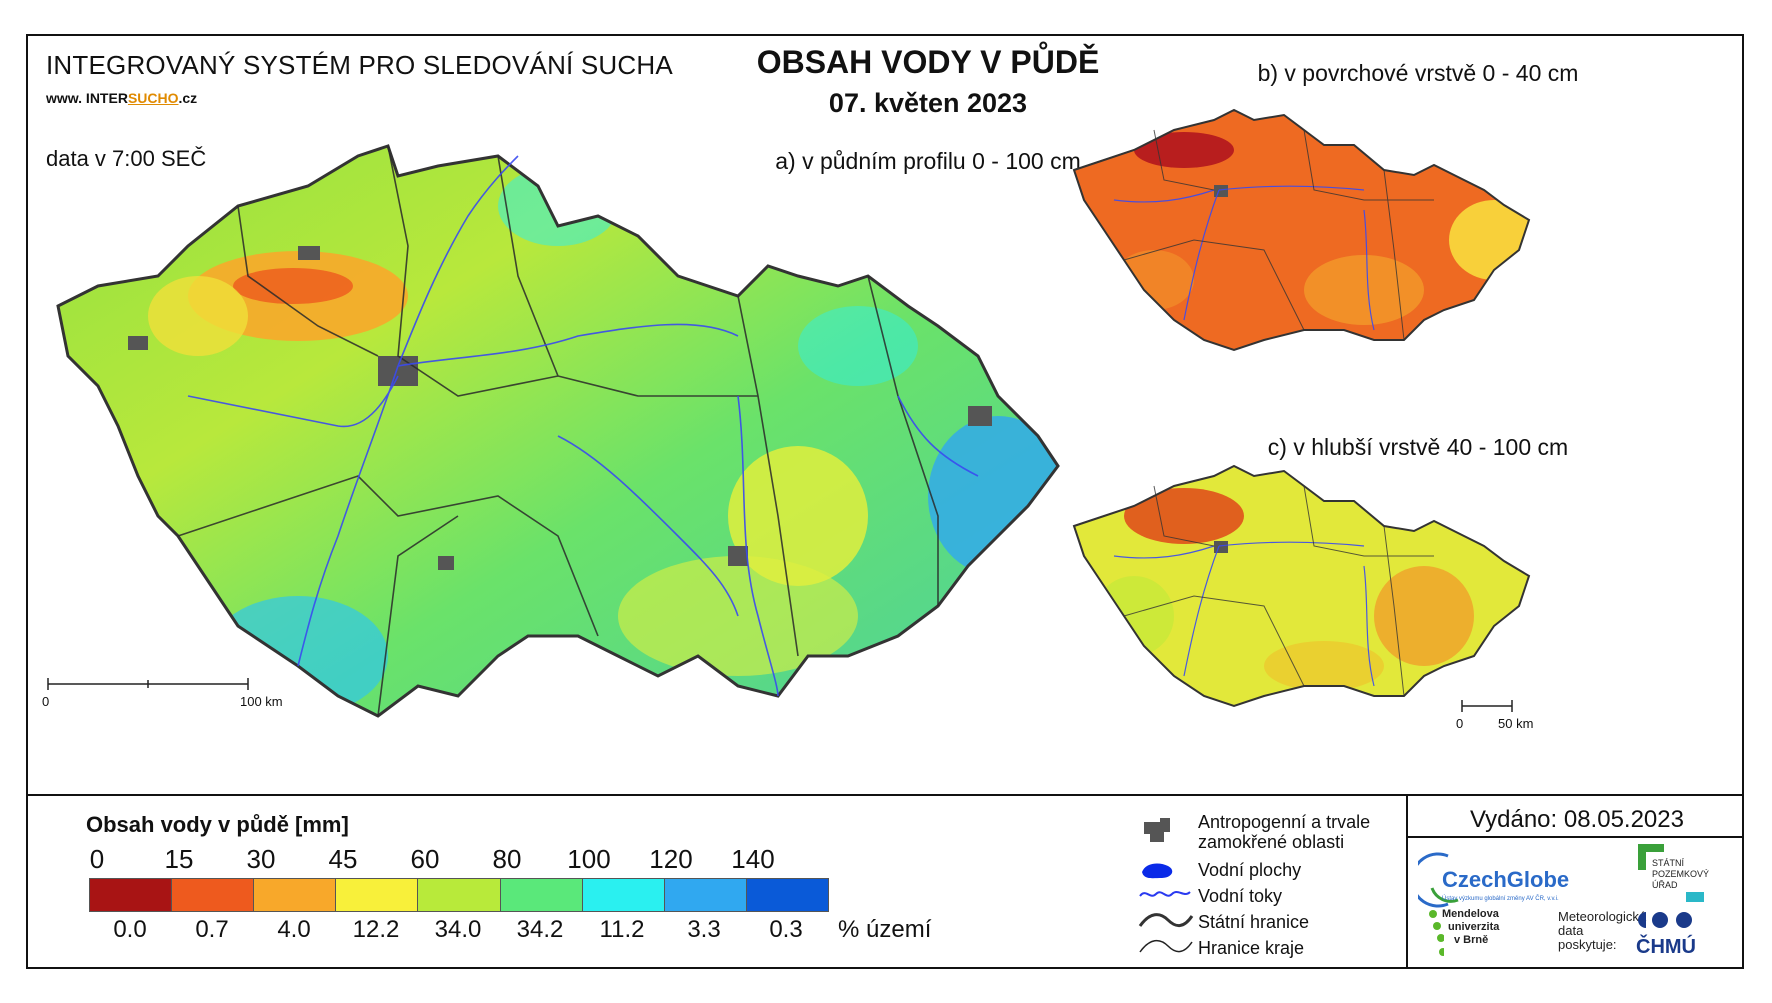 The width and height of the screenshot is (1772, 1003). Describe the element at coordinates (885, 795) in the screenshot. I see `legend-divider` at that location.